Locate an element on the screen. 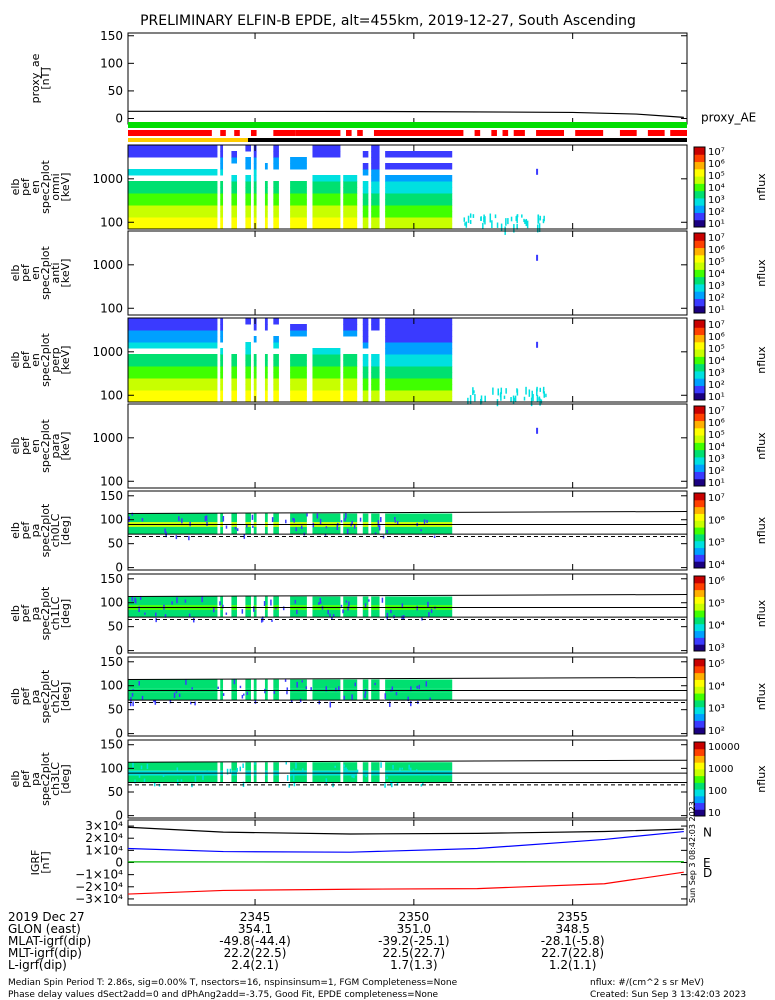  y-axis-label-line: spec2plot is located at coordinates (45, 613).